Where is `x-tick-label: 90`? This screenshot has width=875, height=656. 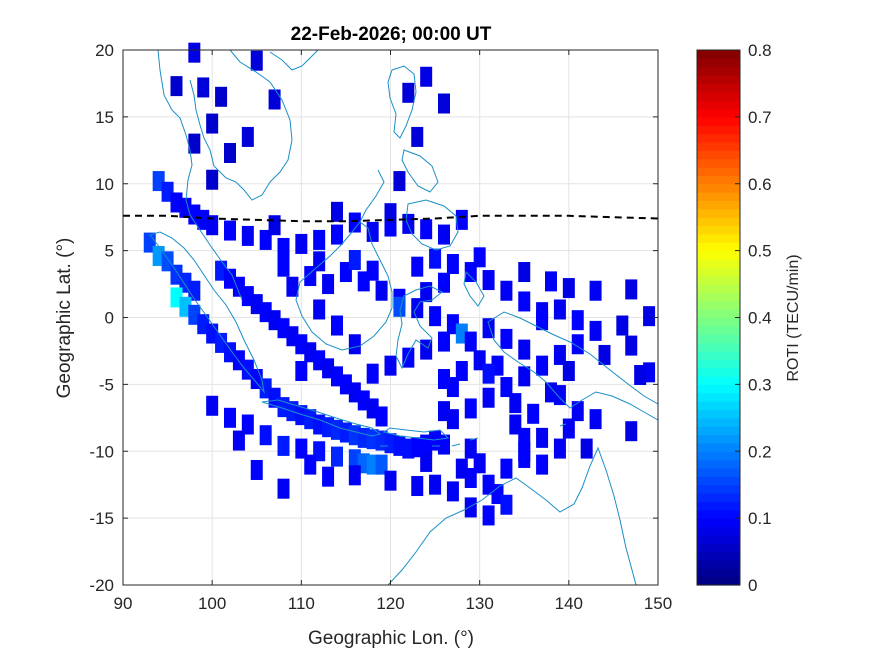
x-tick-label: 90 is located at coordinates (123, 603).